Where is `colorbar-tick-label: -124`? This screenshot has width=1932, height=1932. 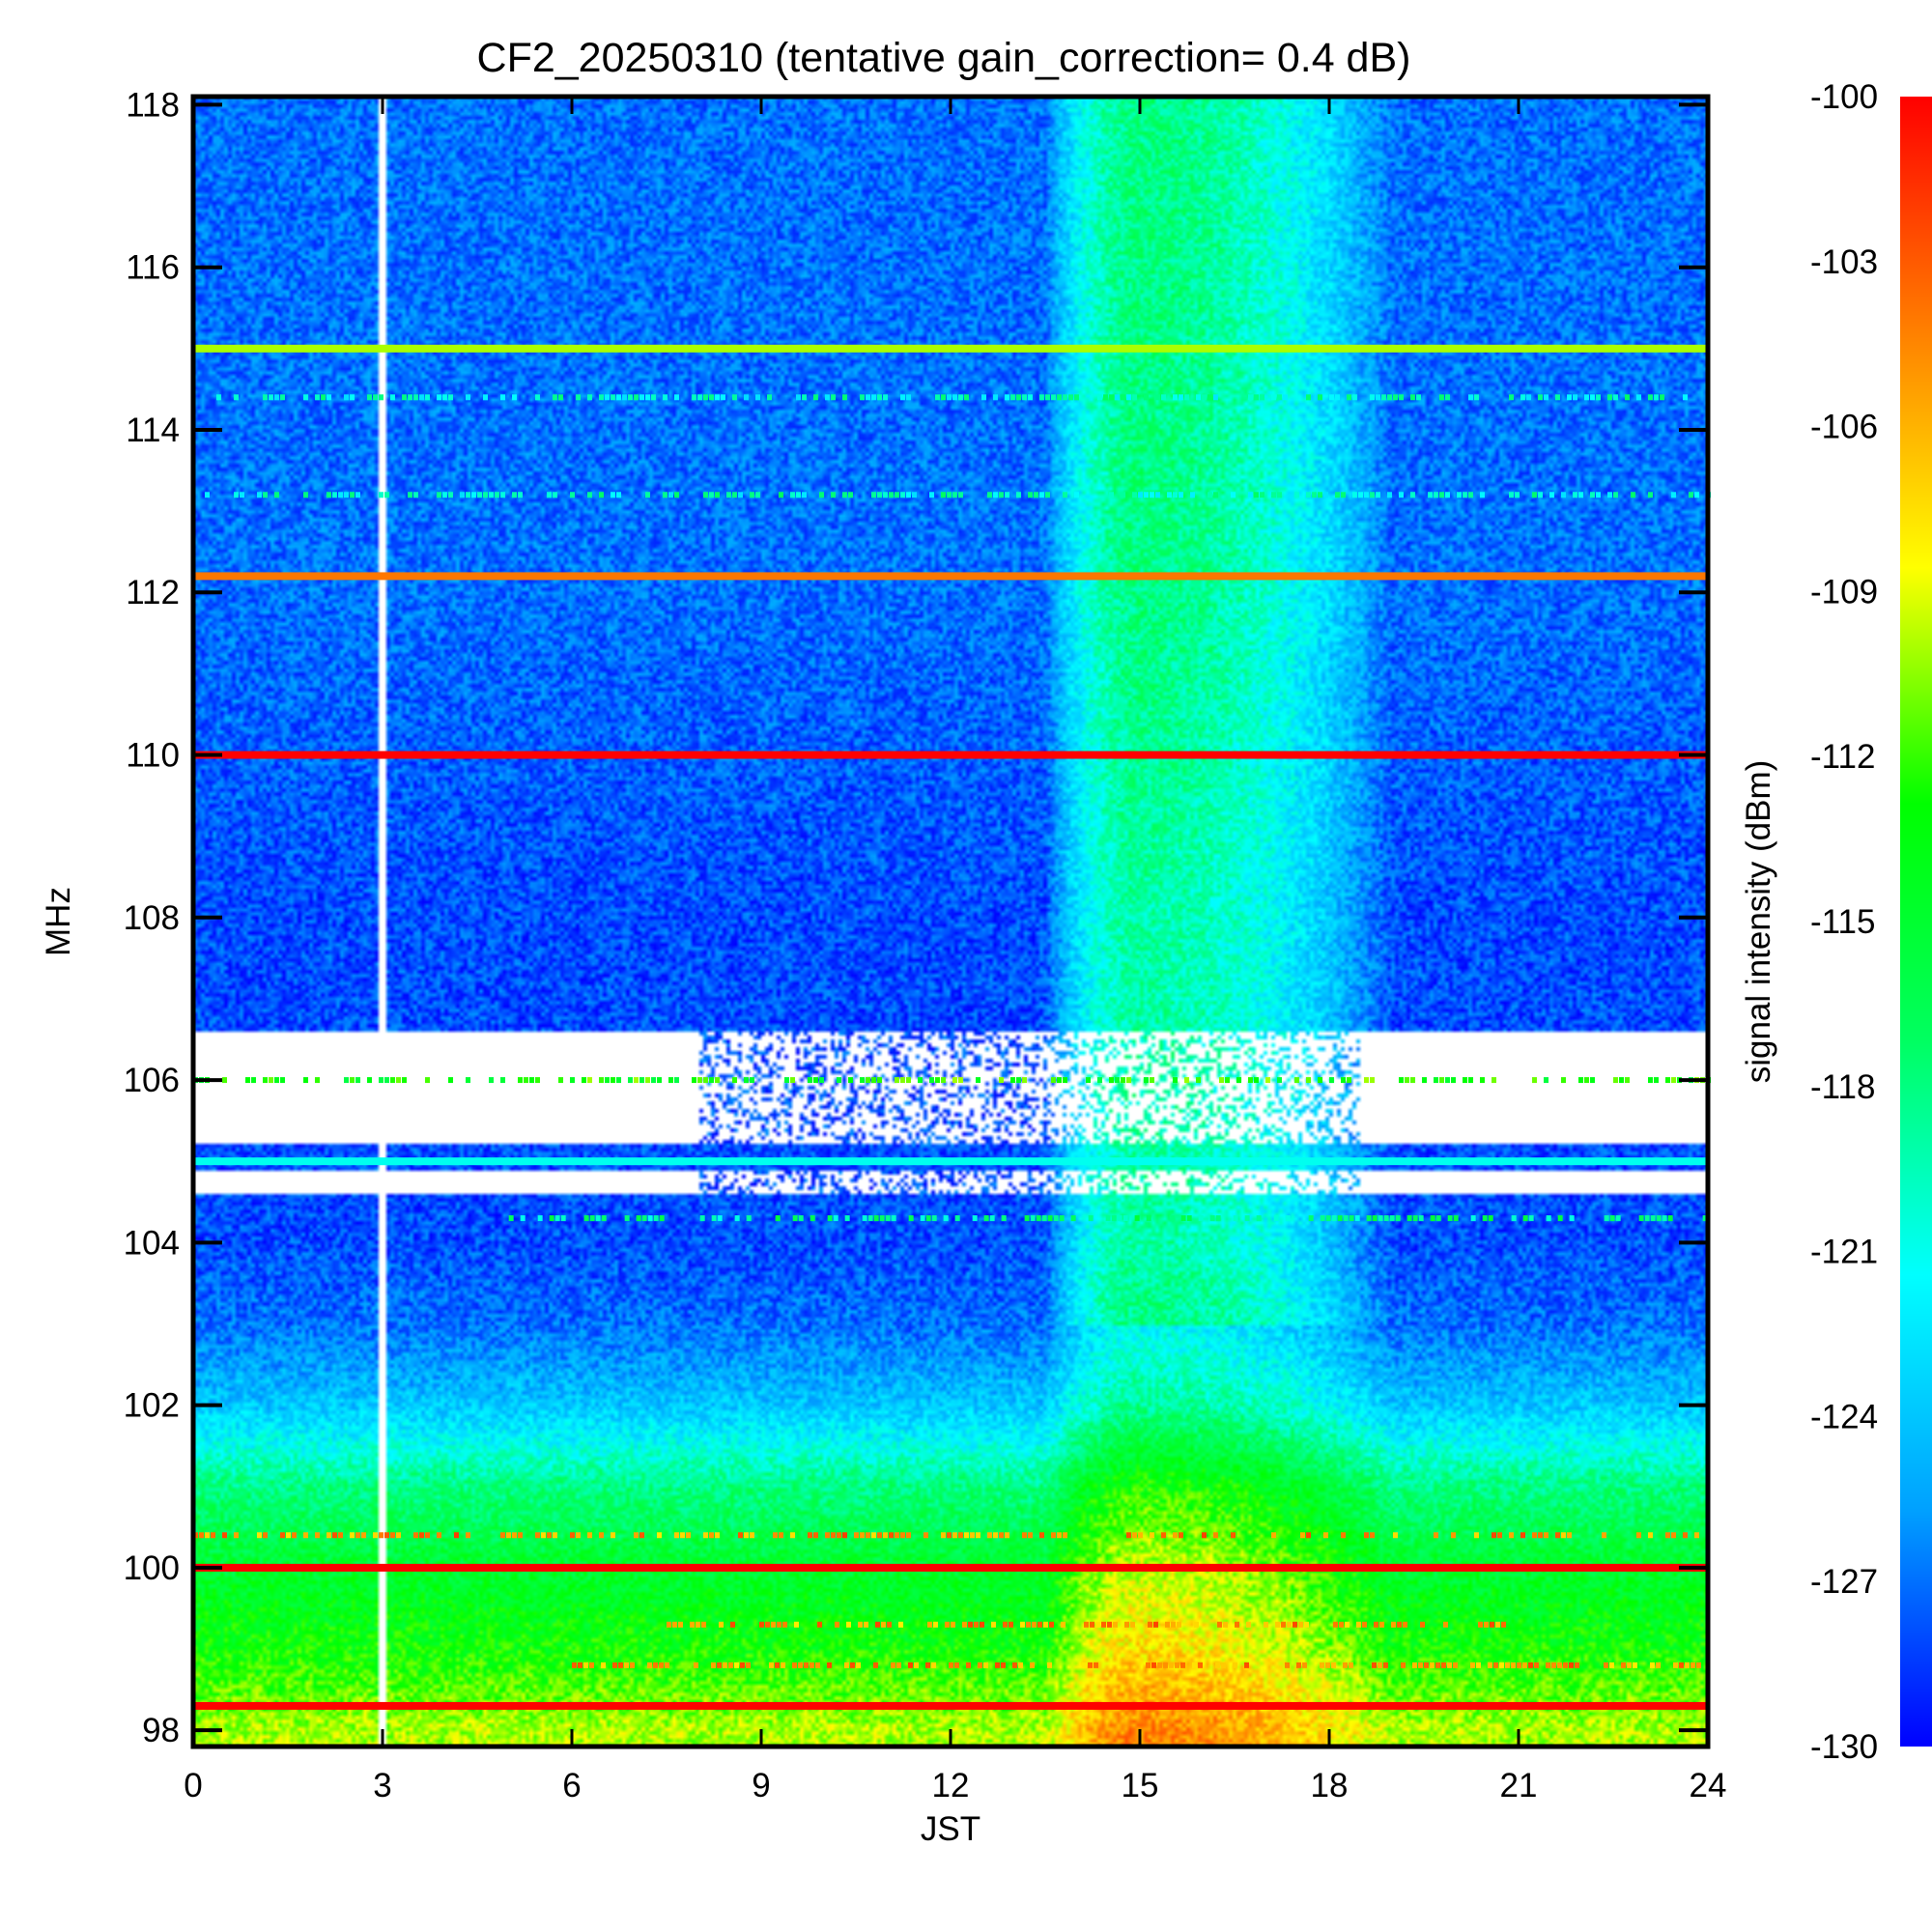 colorbar-tick-label: -124 is located at coordinates (1844, 1416).